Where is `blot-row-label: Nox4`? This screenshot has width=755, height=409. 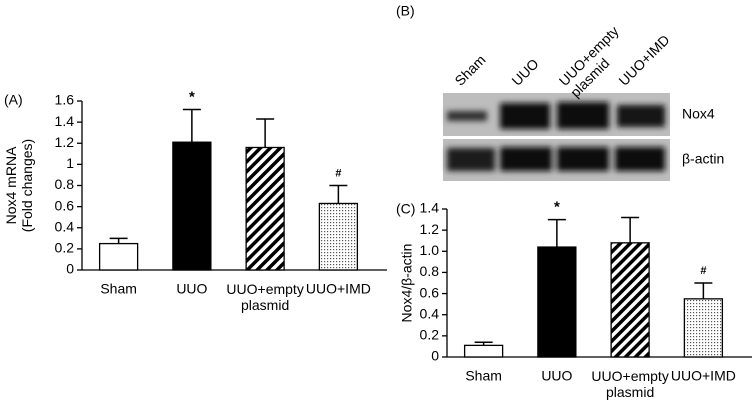 blot-row-label: Nox4 is located at coordinates (698, 114).